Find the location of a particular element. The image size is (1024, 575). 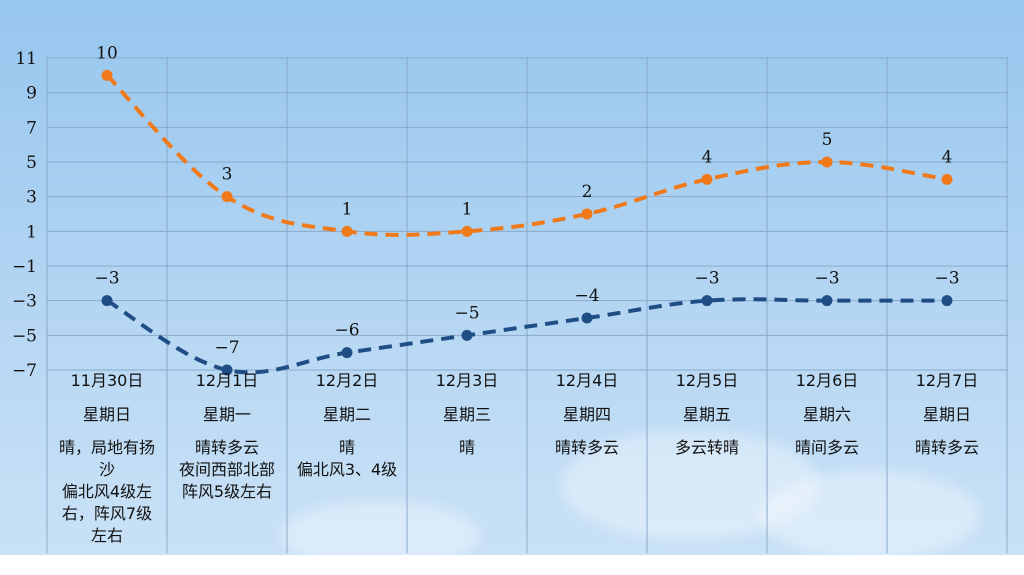

data-label: 3 is located at coordinates (227, 175).